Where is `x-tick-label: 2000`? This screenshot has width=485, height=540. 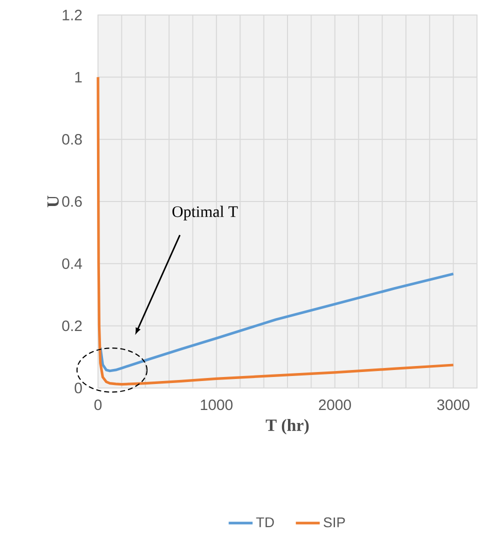 x-tick-label: 2000 is located at coordinates (334, 405).